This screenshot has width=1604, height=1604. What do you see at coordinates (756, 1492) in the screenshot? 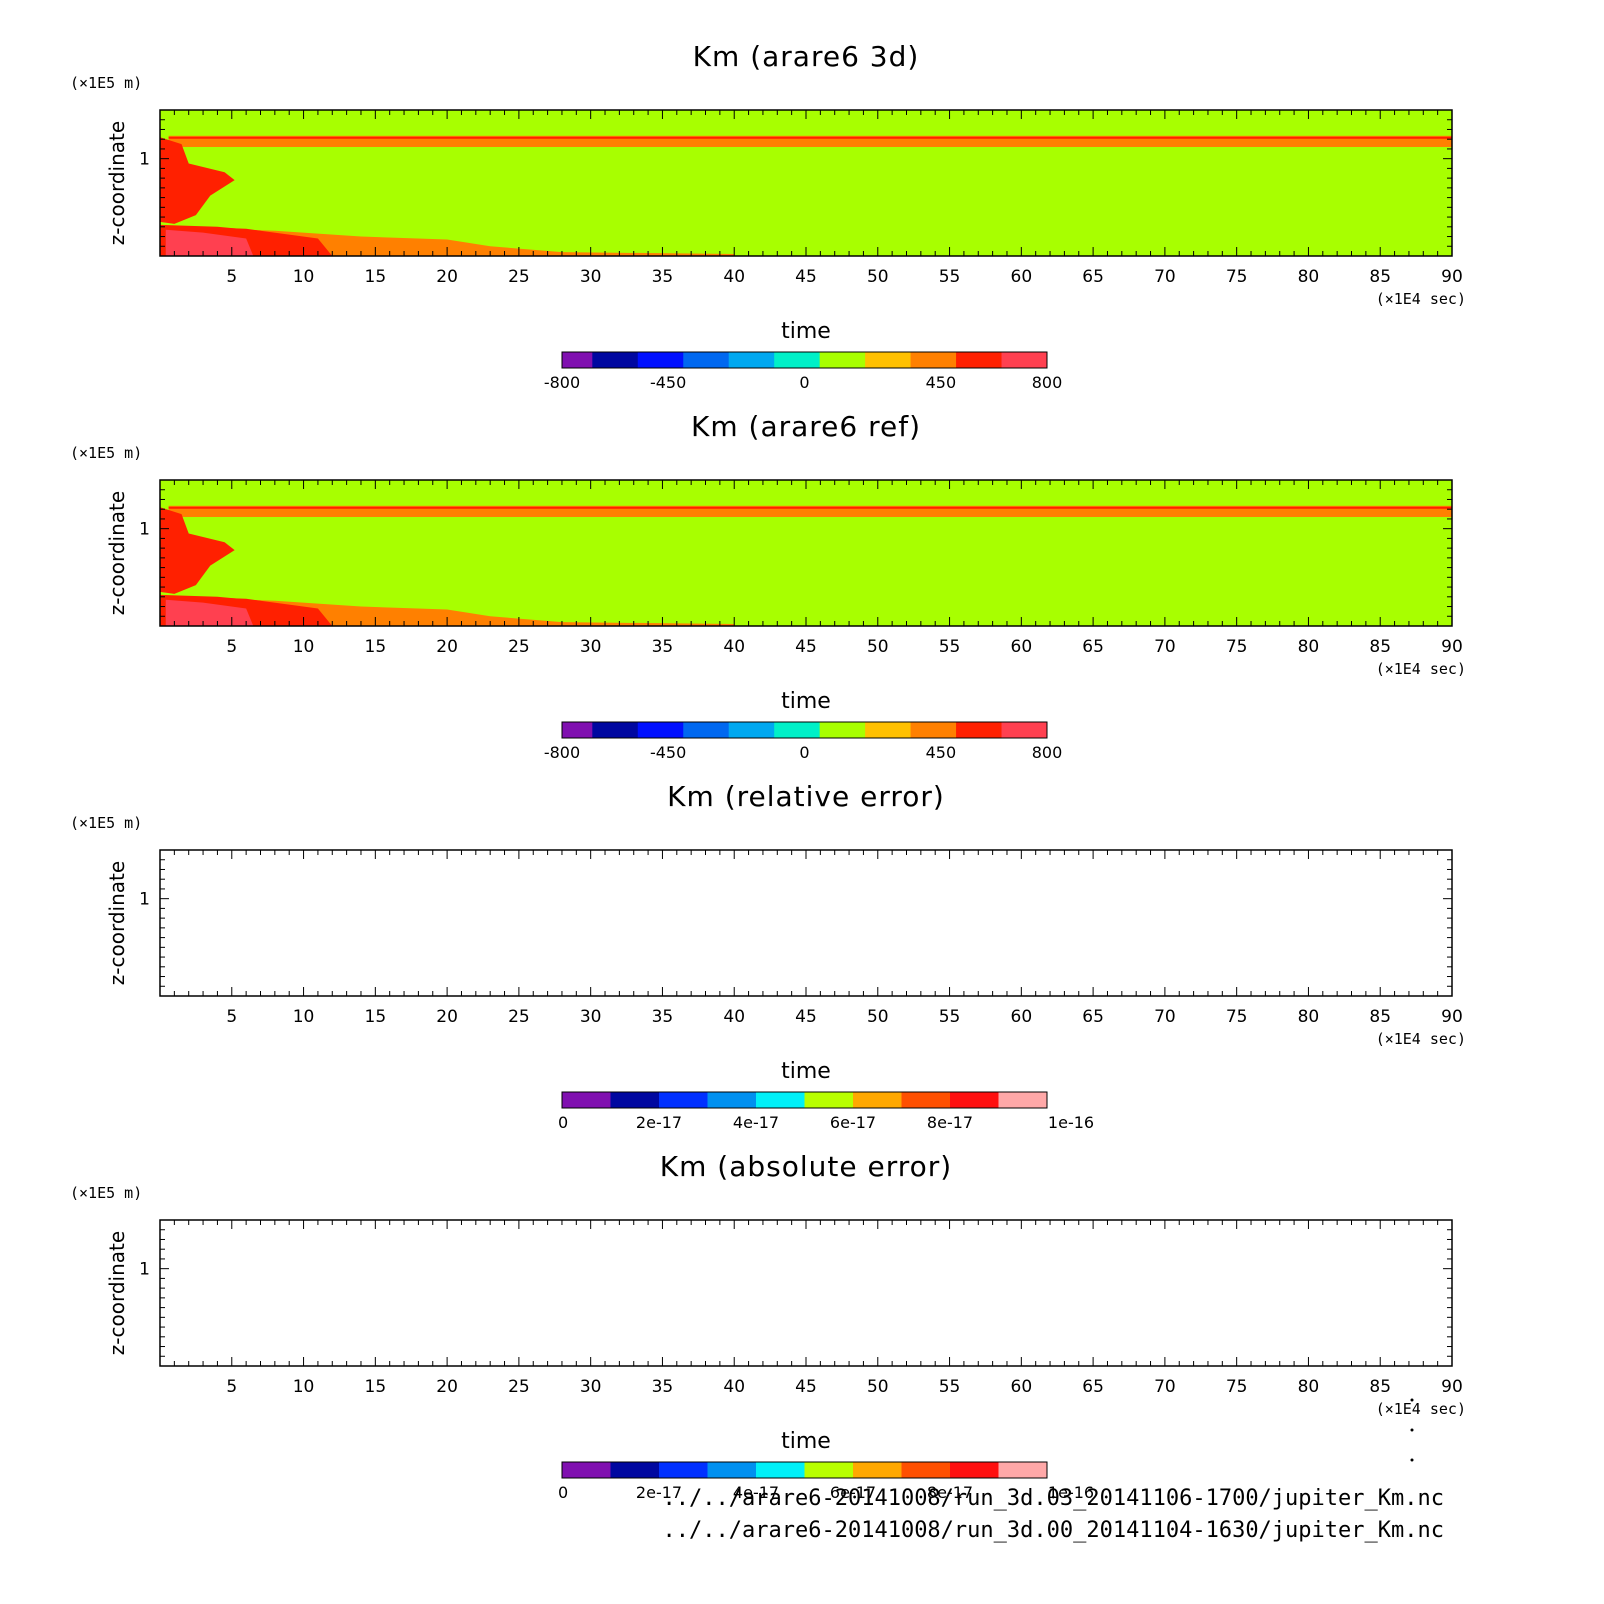
I see `colorbar-label: 4e-17` at bounding box center [756, 1492].